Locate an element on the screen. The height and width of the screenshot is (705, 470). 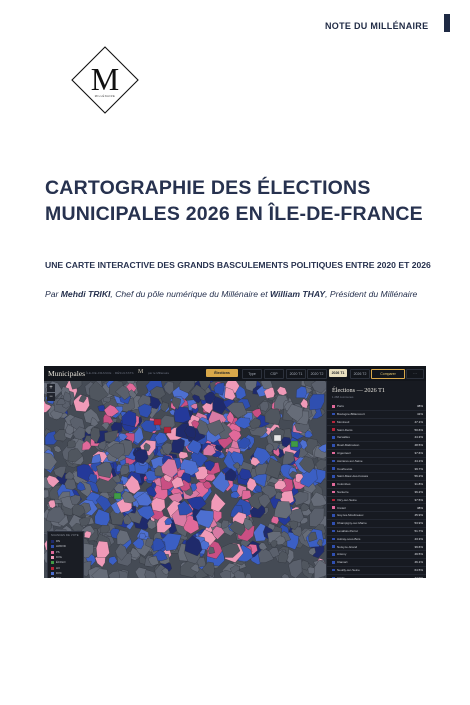
legend-item: LFI is located at coordinates (55, 568).